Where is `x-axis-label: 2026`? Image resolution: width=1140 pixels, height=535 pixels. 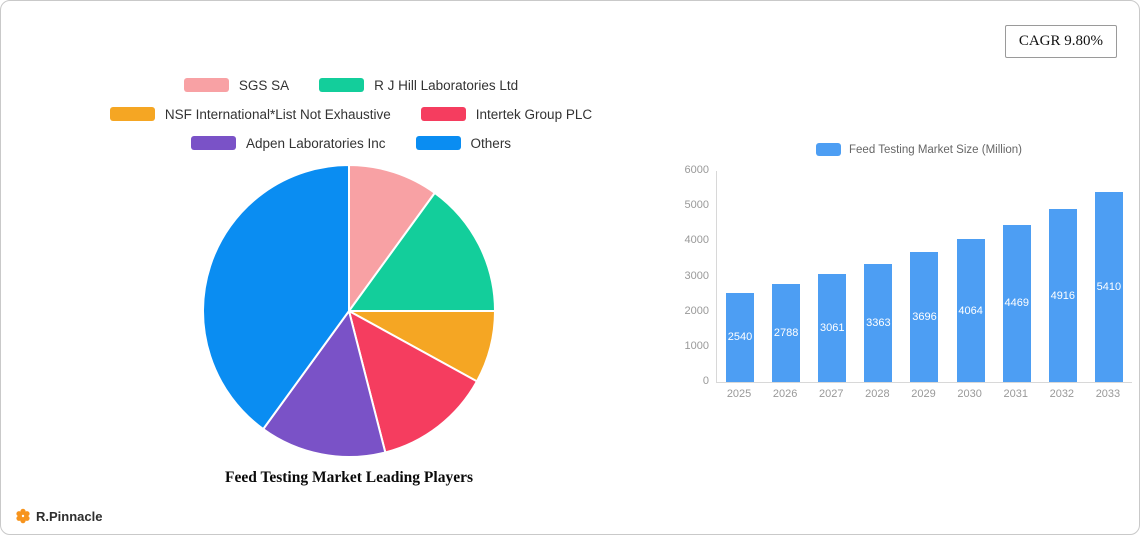
x-axis-label: 2026 is located at coordinates (785, 394).